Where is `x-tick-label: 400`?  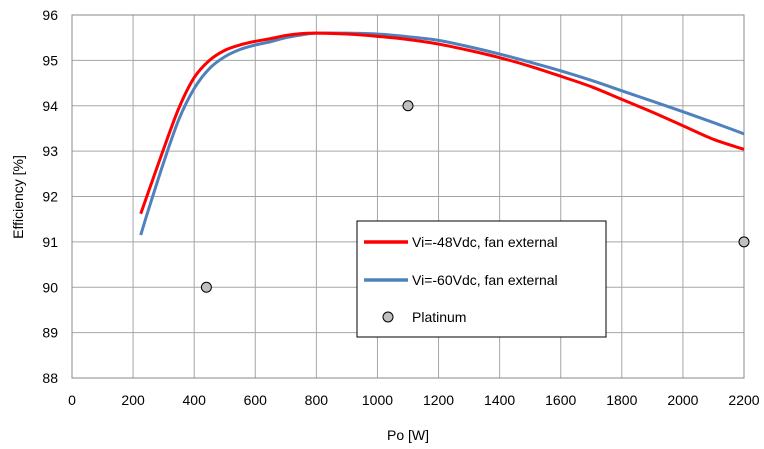 x-tick-label: 400 is located at coordinates (195, 400).